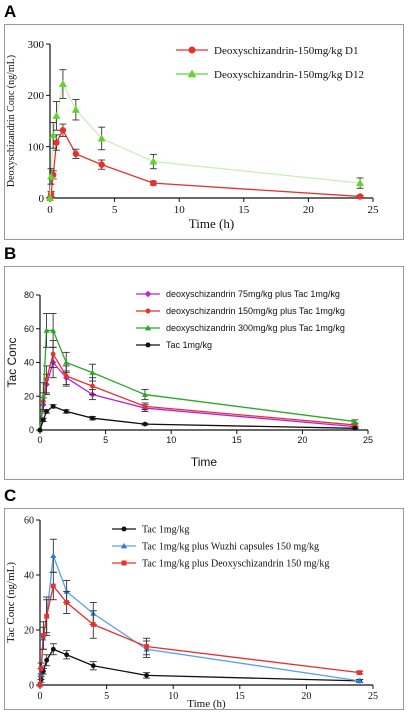  Describe the element at coordinates (36, 148) in the screenshot. I see `y-tick-label: 100` at that location.